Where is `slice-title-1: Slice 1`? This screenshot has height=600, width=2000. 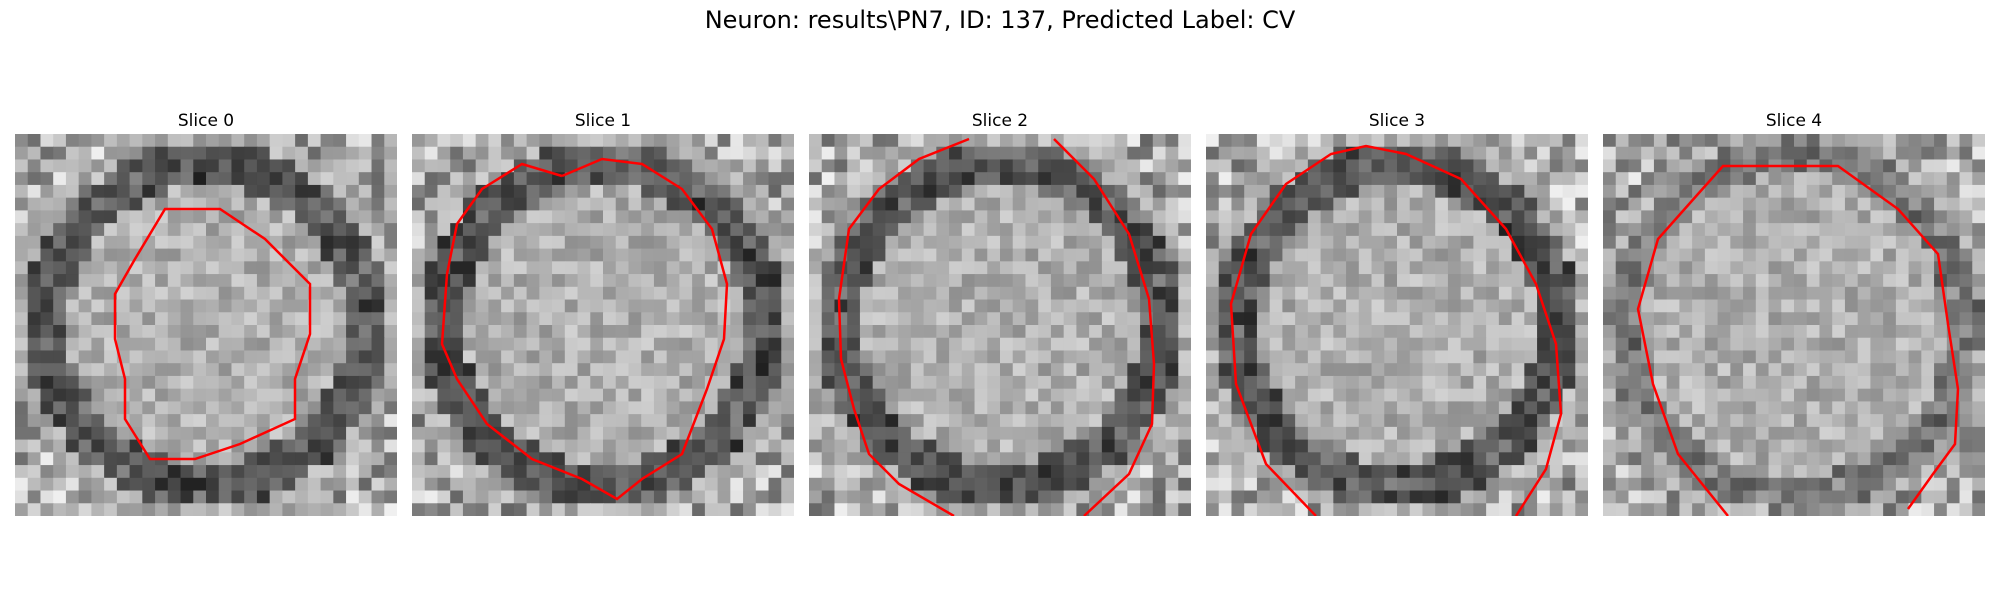
slice-title-1: Slice 1 is located at coordinates (603, 121).